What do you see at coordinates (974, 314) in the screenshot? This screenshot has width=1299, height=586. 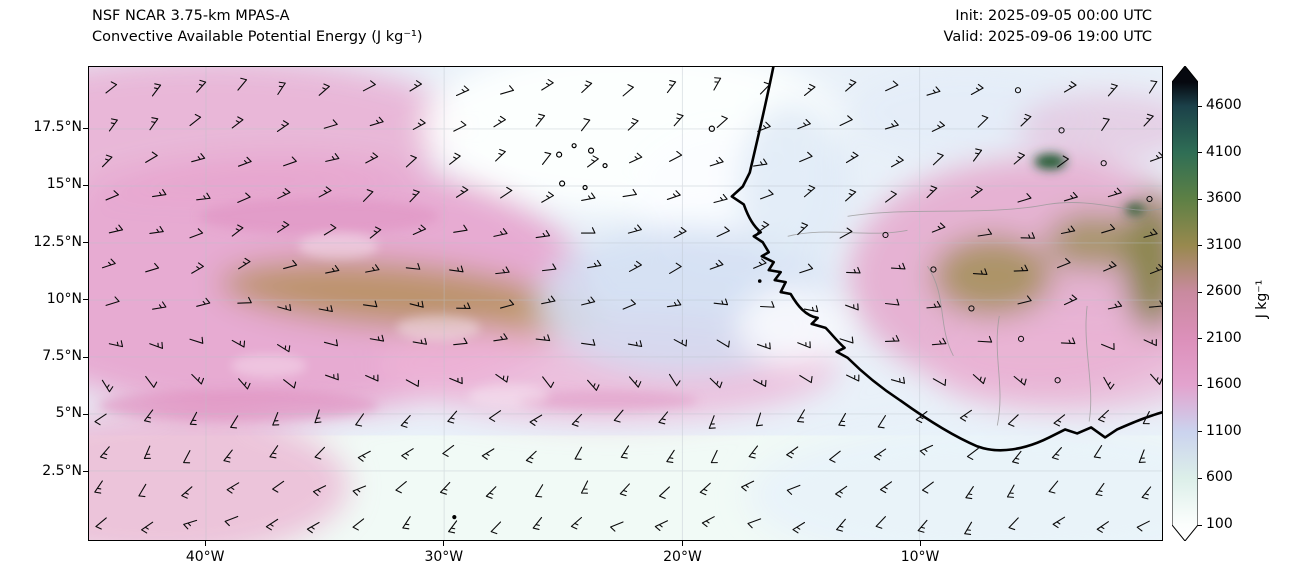 I see `country-borders` at bounding box center [974, 314].